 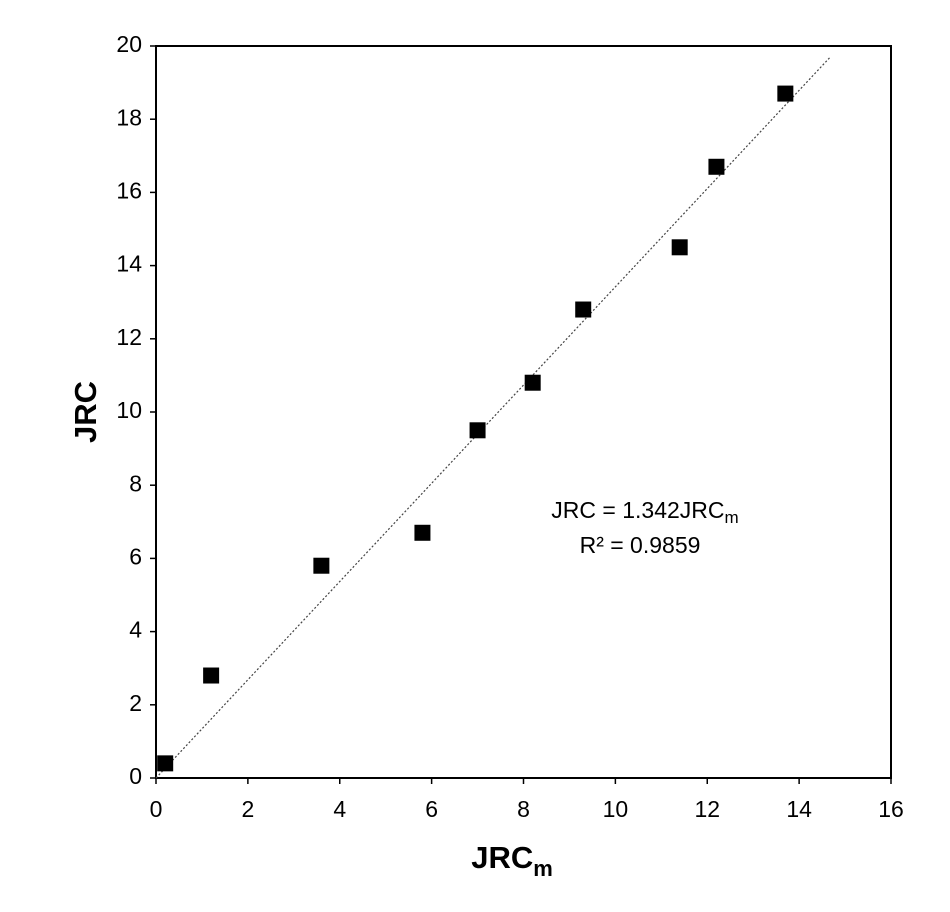 What do you see at coordinates (156, 809) in the screenshot?
I see `x-tick-label: 0` at bounding box center [156, 809].